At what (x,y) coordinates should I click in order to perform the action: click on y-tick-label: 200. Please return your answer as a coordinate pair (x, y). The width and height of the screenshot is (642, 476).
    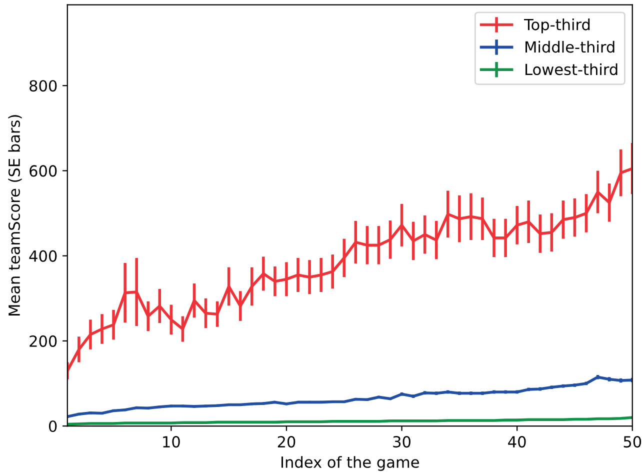
    Looking at the image, I should click on (43, 341).